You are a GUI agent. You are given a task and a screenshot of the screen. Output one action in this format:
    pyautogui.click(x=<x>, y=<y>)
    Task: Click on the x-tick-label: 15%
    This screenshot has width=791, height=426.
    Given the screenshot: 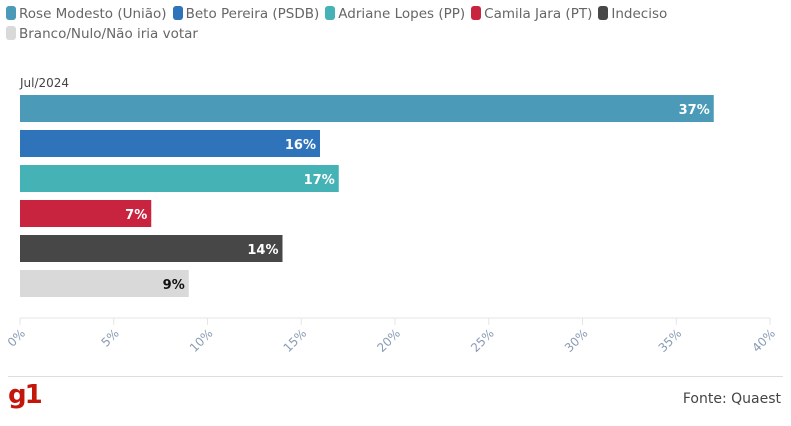 What is the action you would take?
    pyautogui.click(x=295, y=340)
    